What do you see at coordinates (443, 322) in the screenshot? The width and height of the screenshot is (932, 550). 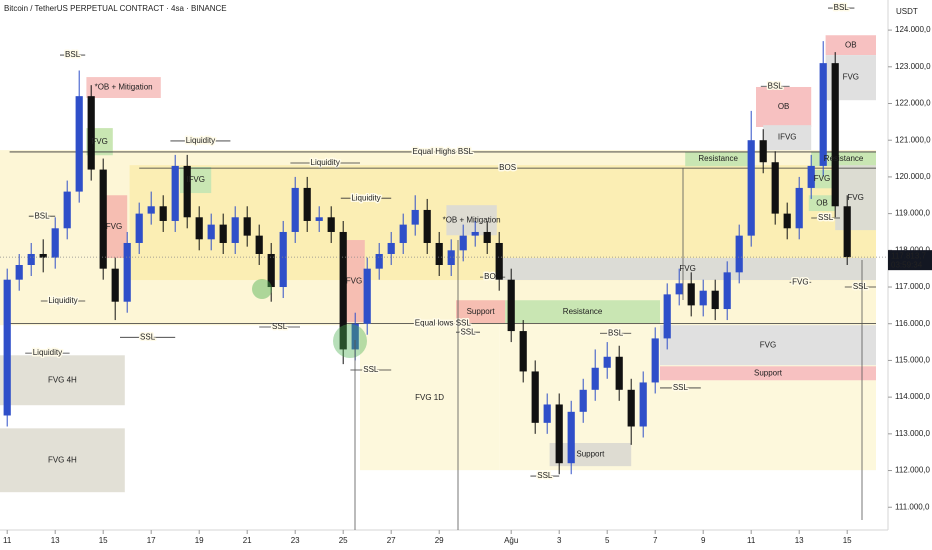 I see `level-label: Equal lows SSL` at bounding box center [443, 322].